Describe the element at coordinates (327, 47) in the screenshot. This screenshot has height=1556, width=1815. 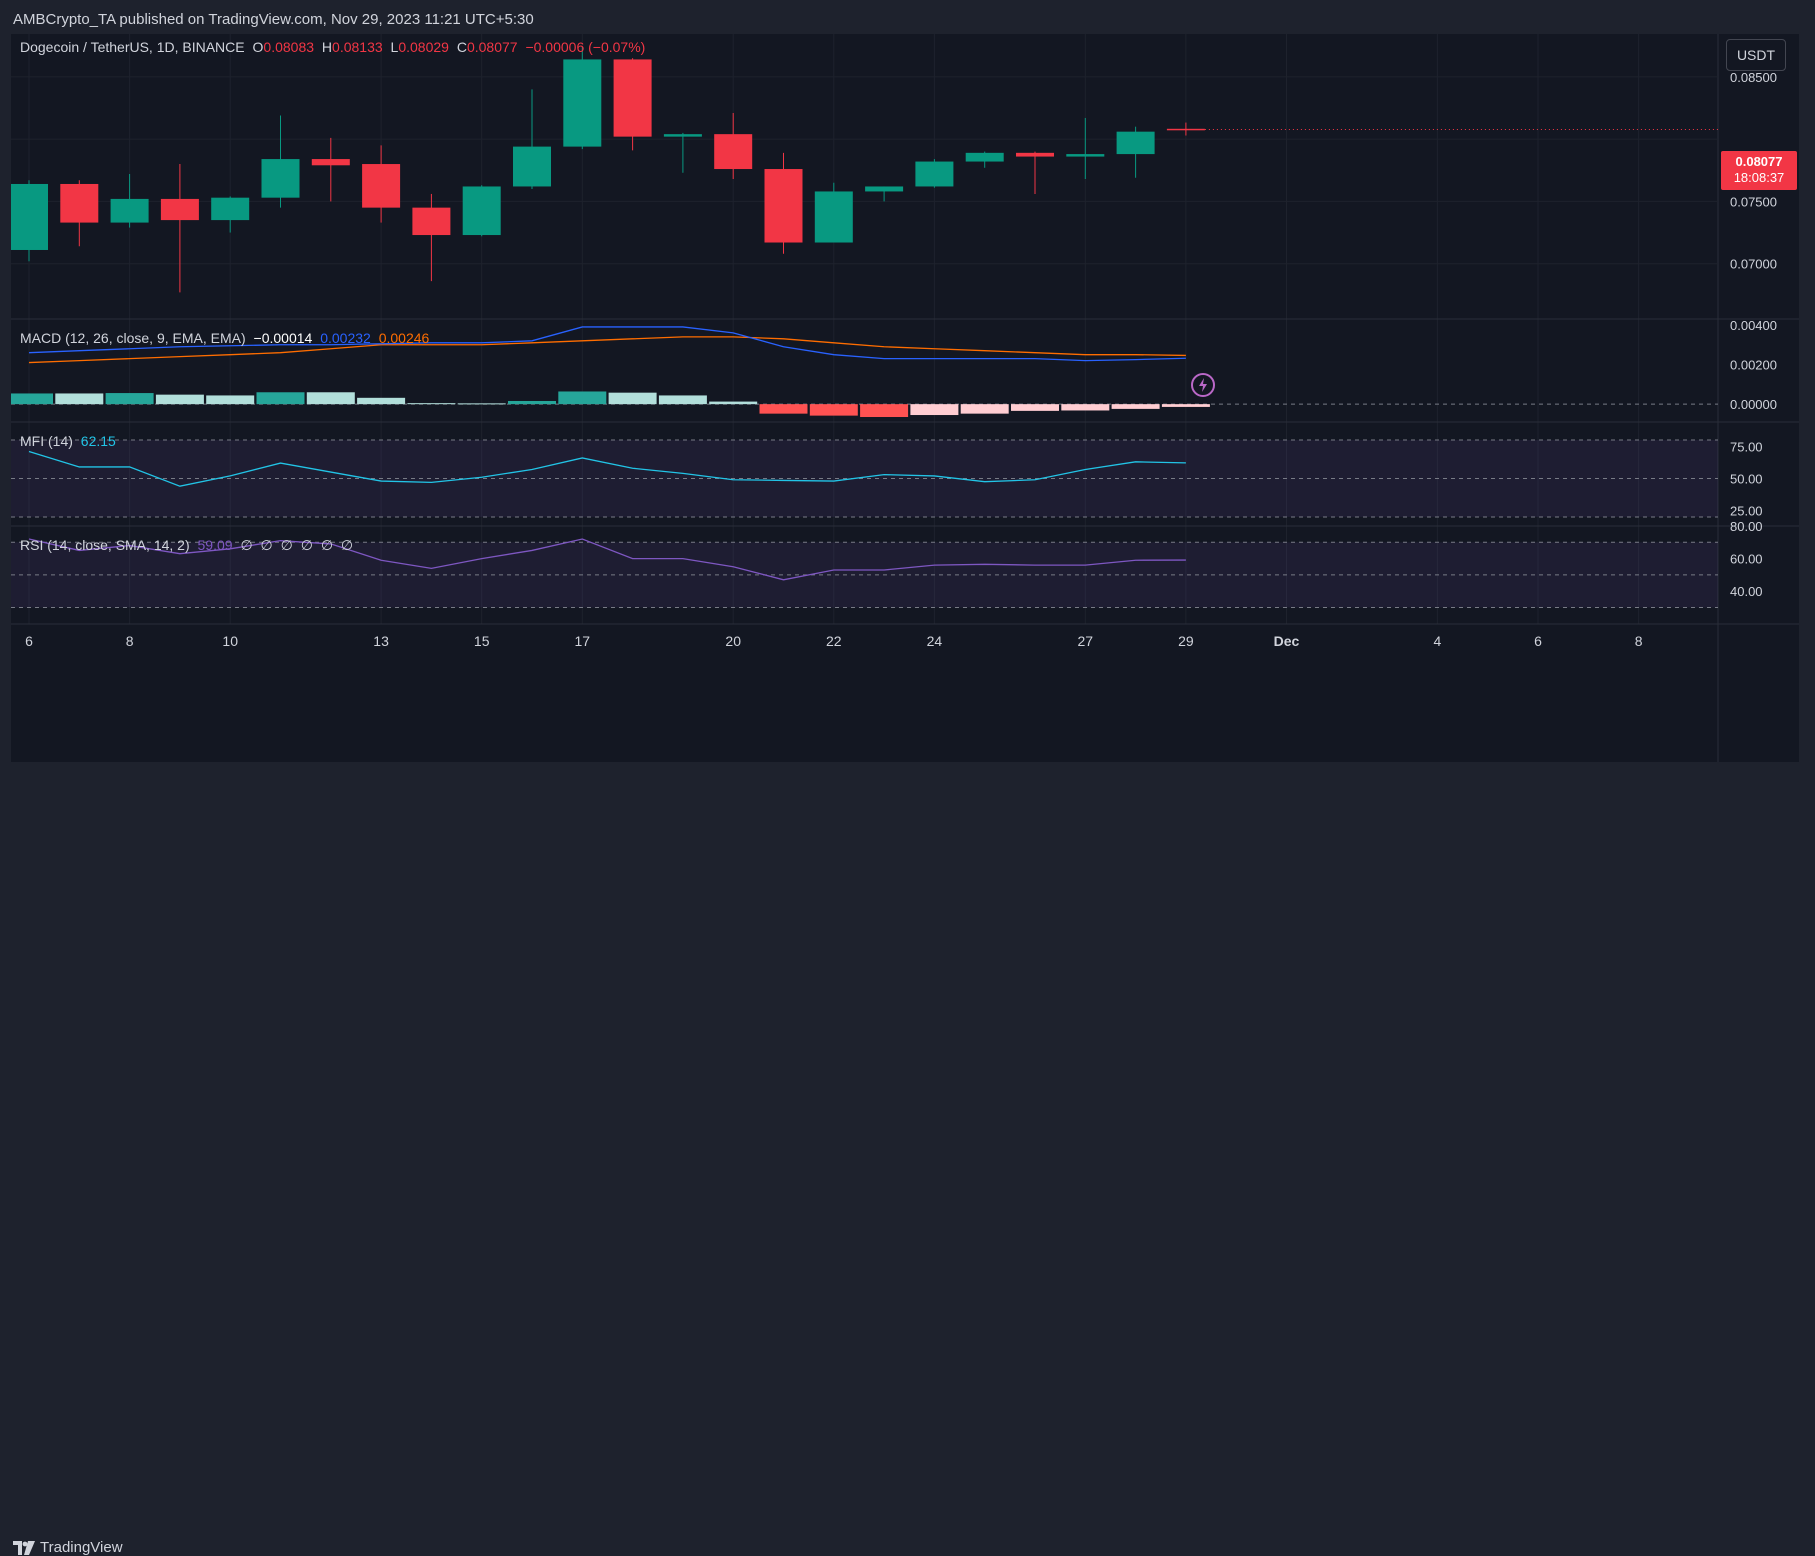
I see `high-label: H` at that location.